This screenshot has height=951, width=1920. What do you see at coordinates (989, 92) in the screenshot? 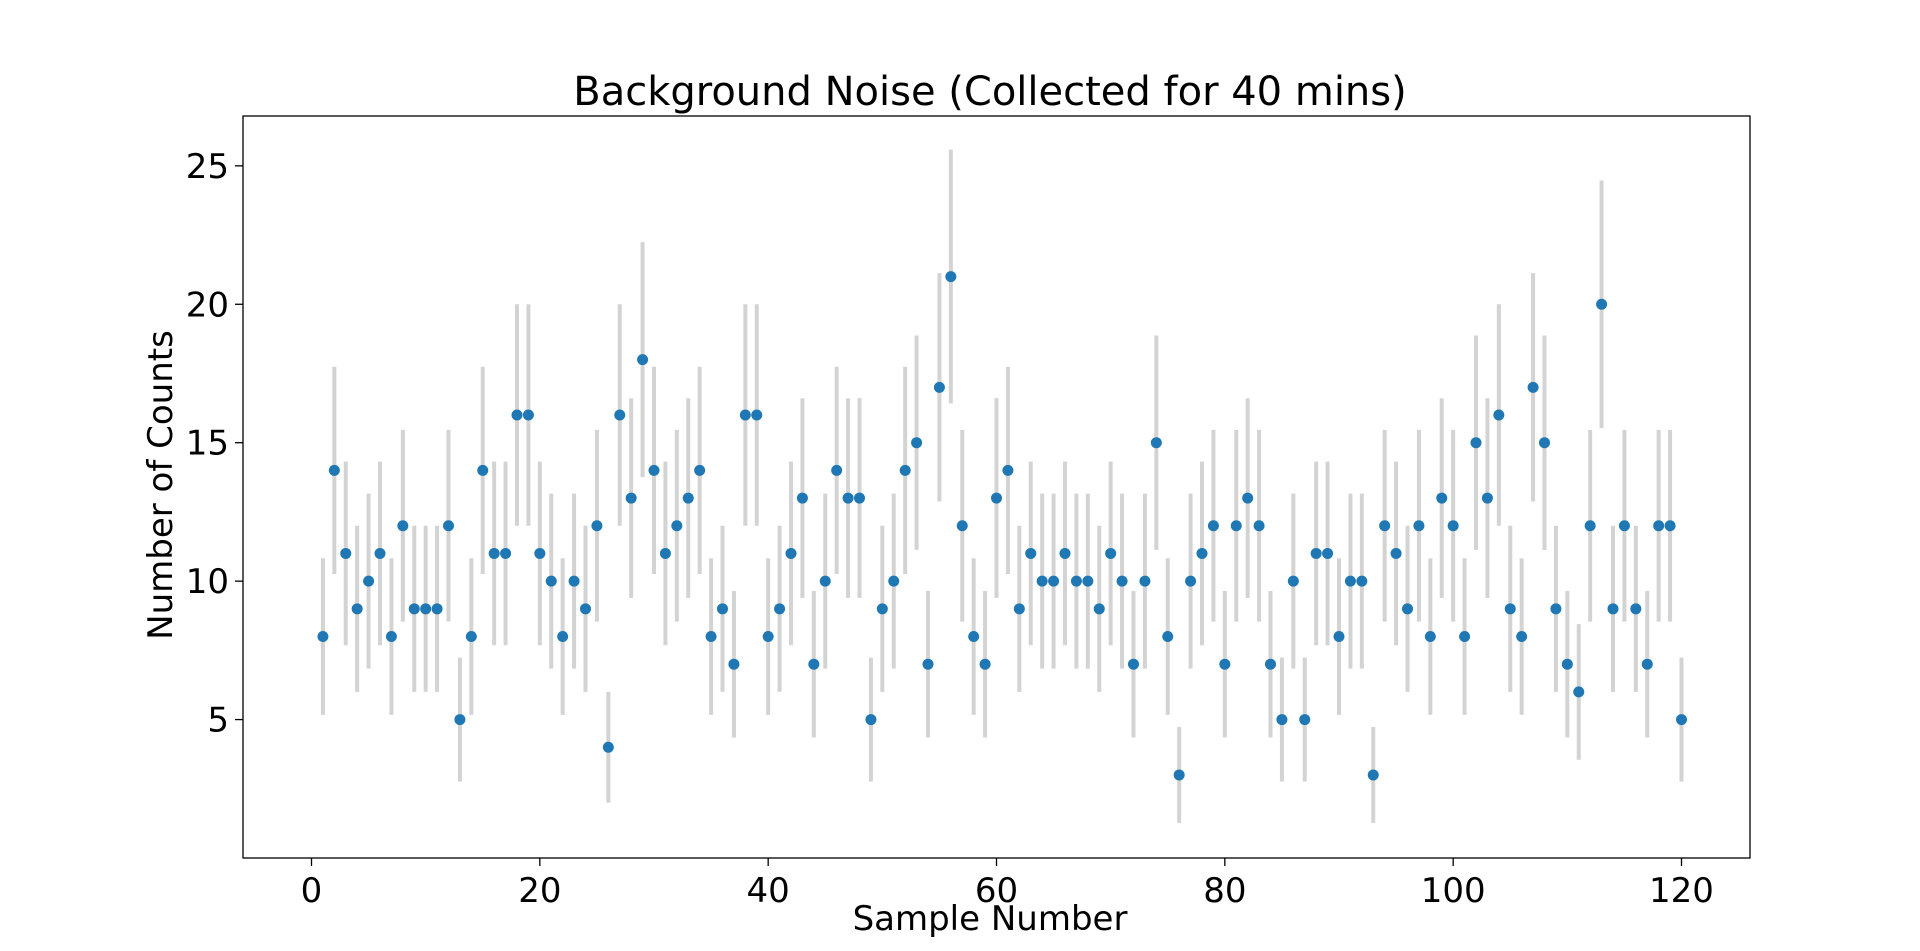
I see `chart-title: Background Noise (Collected for 40 mins)` at bounding box center [989, 92].